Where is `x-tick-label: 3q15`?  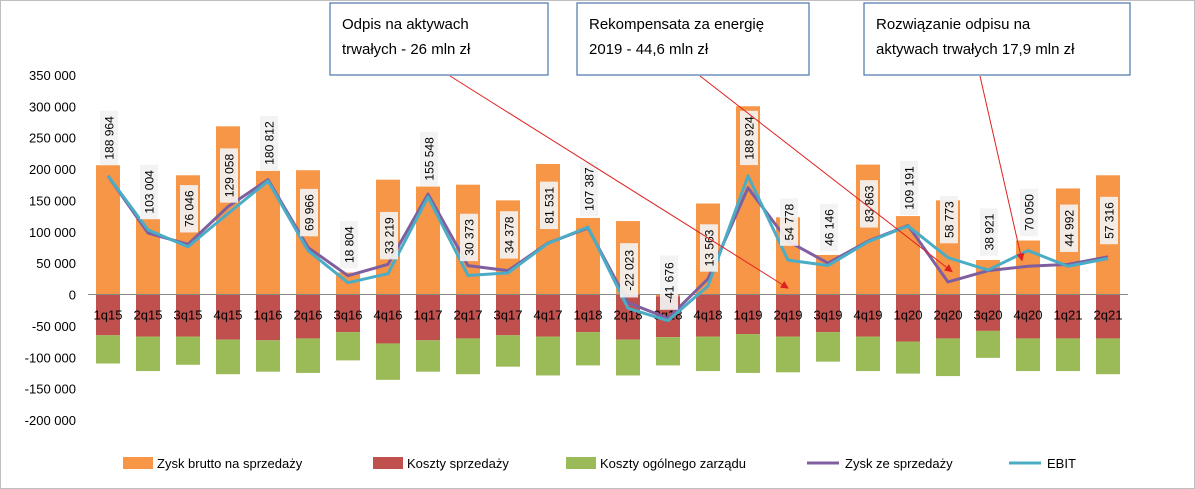
x-tick-label: 3q15 is located at coordinates (188, 315).